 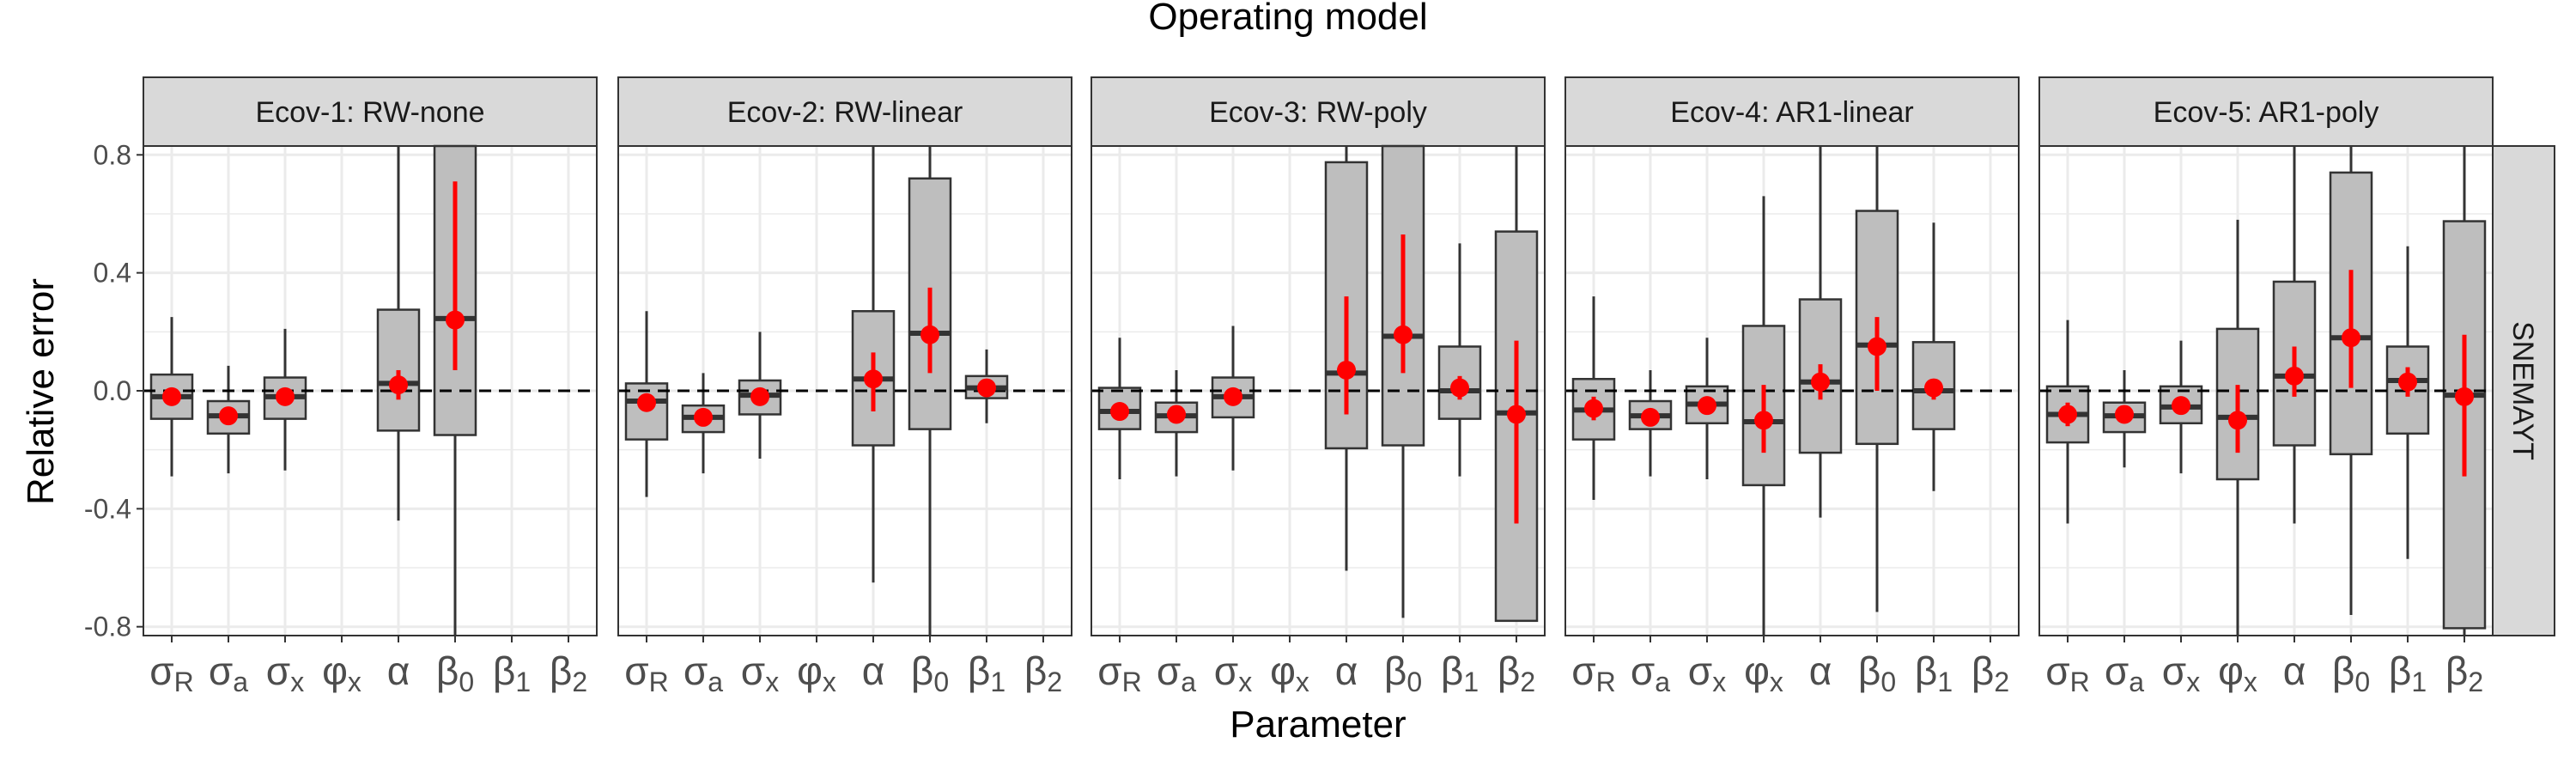 I want to click on panel-5: Ecov-5: AR1-poly σR σa σx φx α β0 β1 β2, so click(x=2266, y=386).